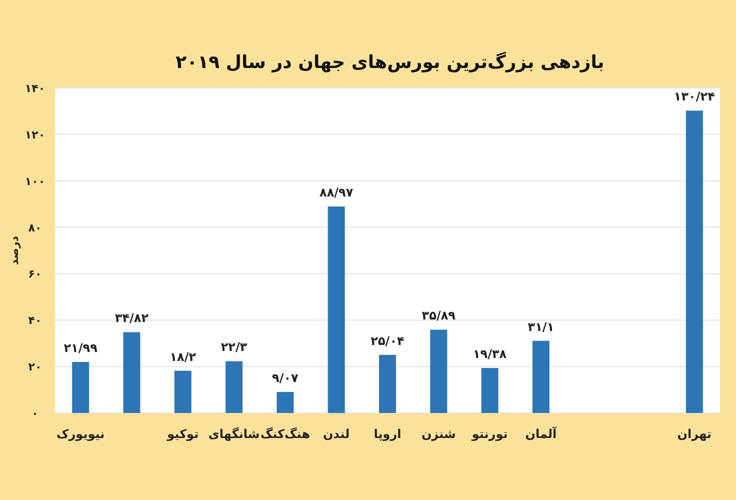 Image resolution: width=736 pixels, height=500 pixels. I want to click on y-tick-label: ۰, so click(35, 413).